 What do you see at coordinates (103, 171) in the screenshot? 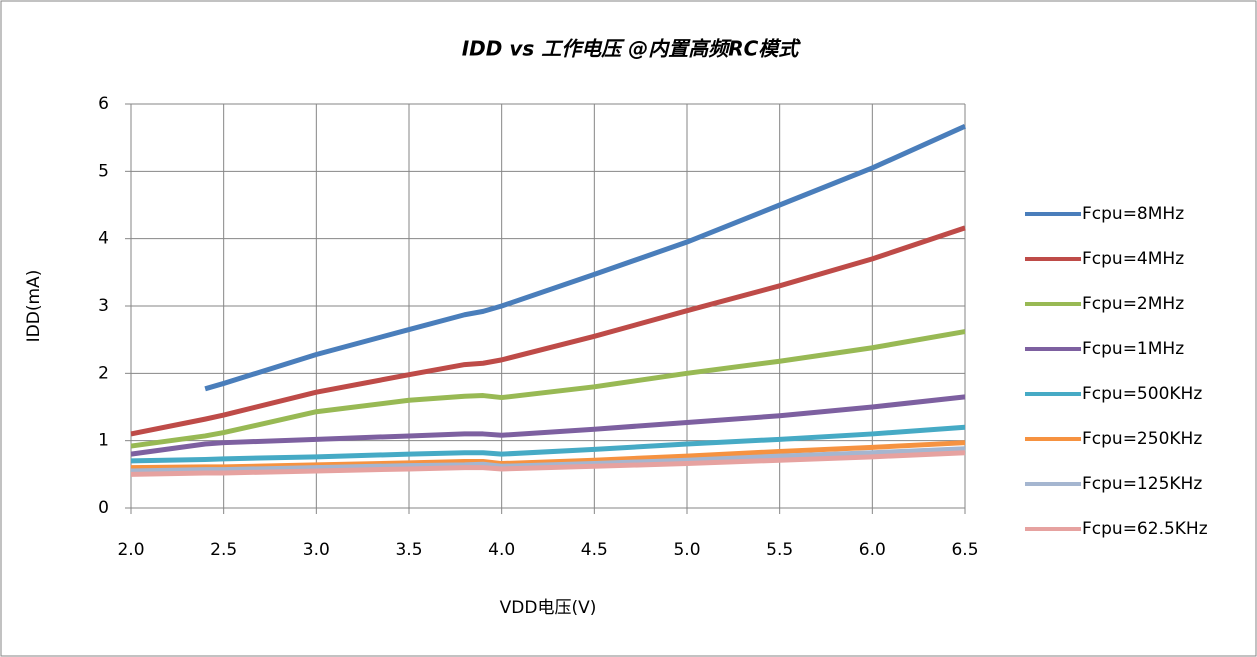
I see `y-tick-label: 5` at bounding box center [103, 171].